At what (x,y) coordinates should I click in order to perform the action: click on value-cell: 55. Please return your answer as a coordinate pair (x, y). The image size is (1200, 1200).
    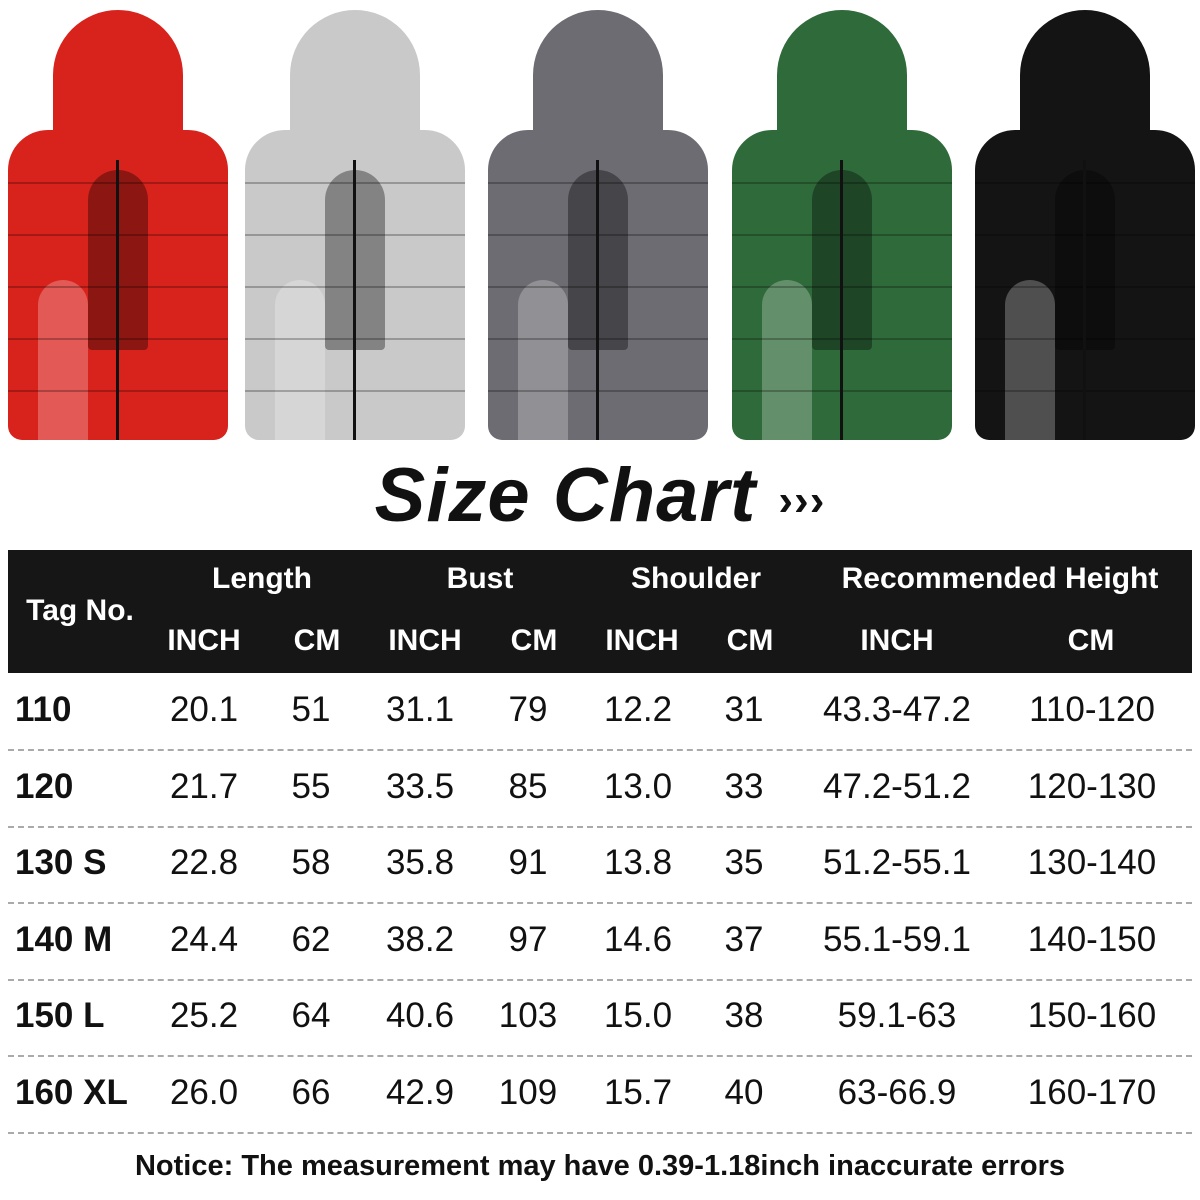
    Looking at the image, I should click on (311, 786).